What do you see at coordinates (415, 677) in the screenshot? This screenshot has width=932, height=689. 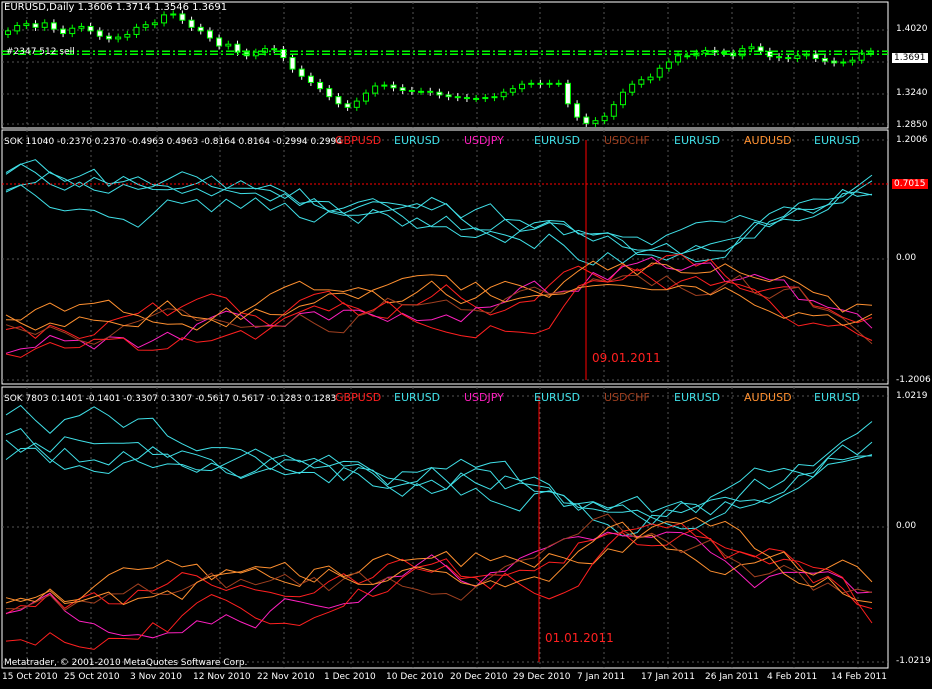 I see `x-label: 10 Dec 2010` at bounding box center [415, 677].